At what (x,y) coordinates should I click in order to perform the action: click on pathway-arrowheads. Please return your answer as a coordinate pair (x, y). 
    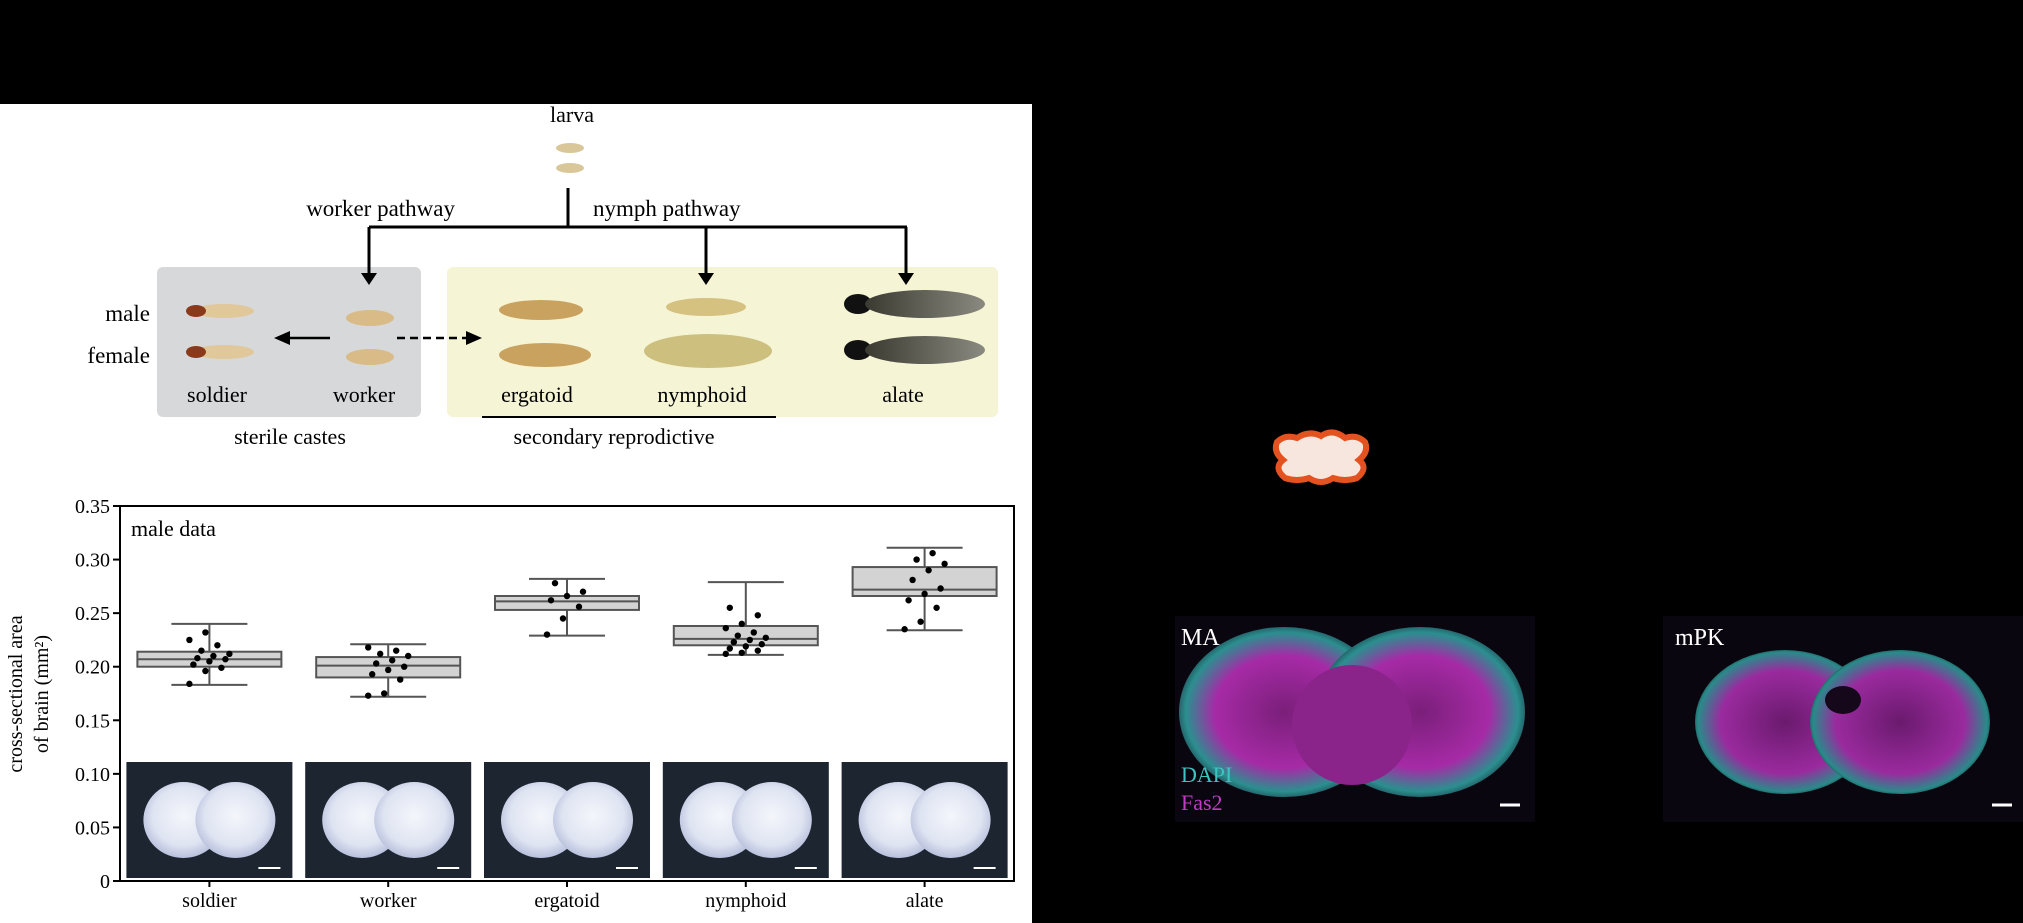
    Looking at the image, I should click on (637, 279).